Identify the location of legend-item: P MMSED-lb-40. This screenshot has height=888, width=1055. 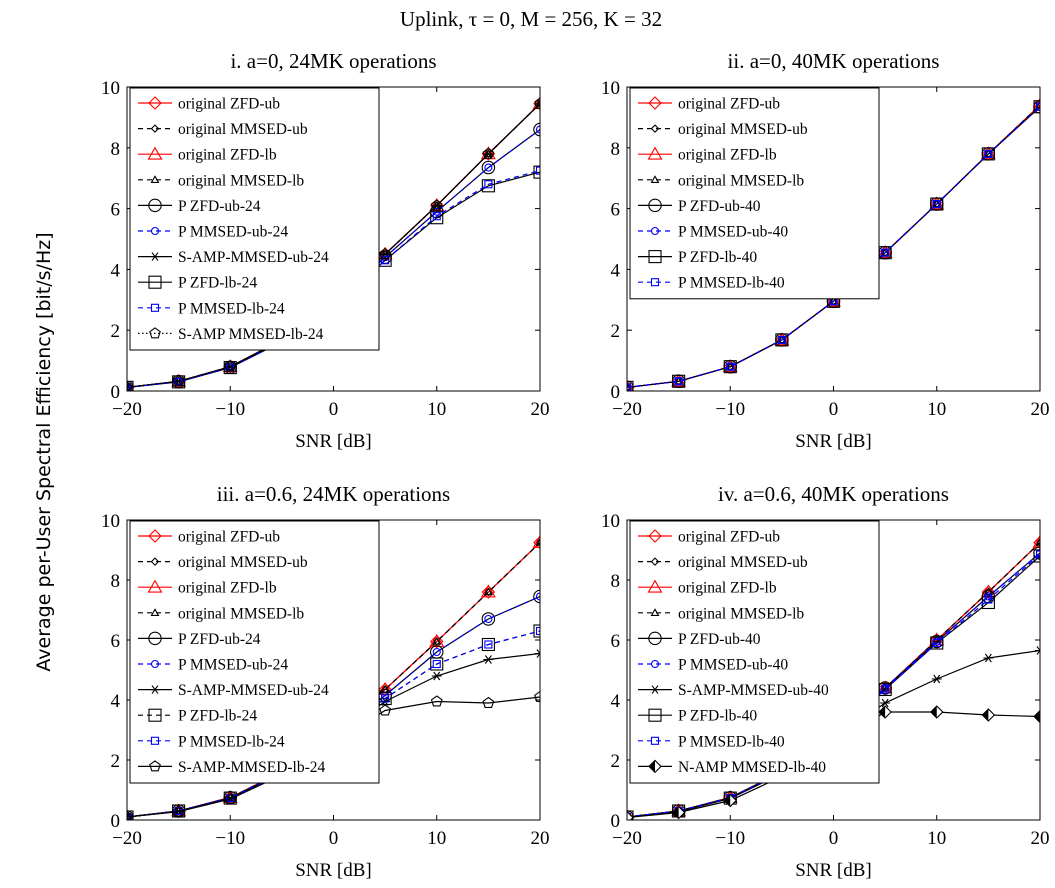
(711, 283).